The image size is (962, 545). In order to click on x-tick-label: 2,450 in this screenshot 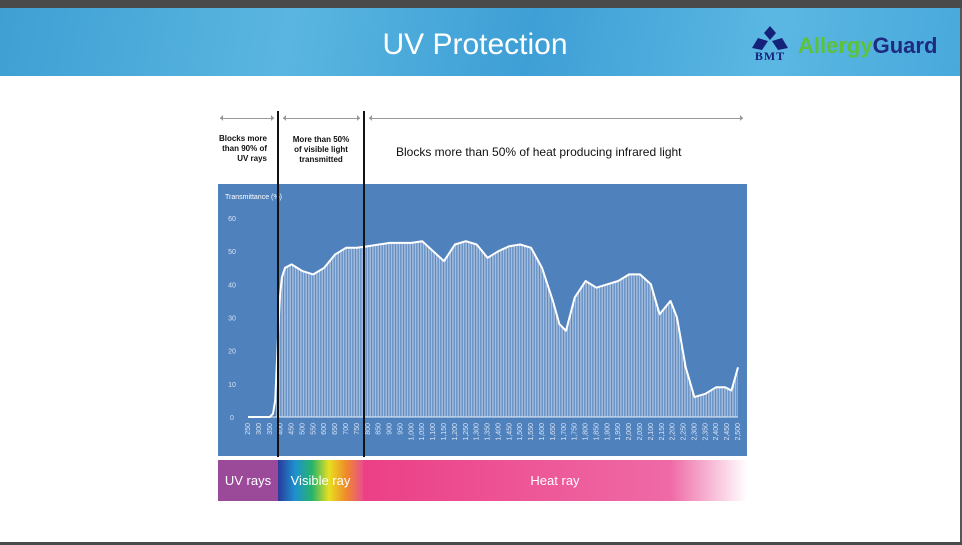, I will do `click(727, 432)`.